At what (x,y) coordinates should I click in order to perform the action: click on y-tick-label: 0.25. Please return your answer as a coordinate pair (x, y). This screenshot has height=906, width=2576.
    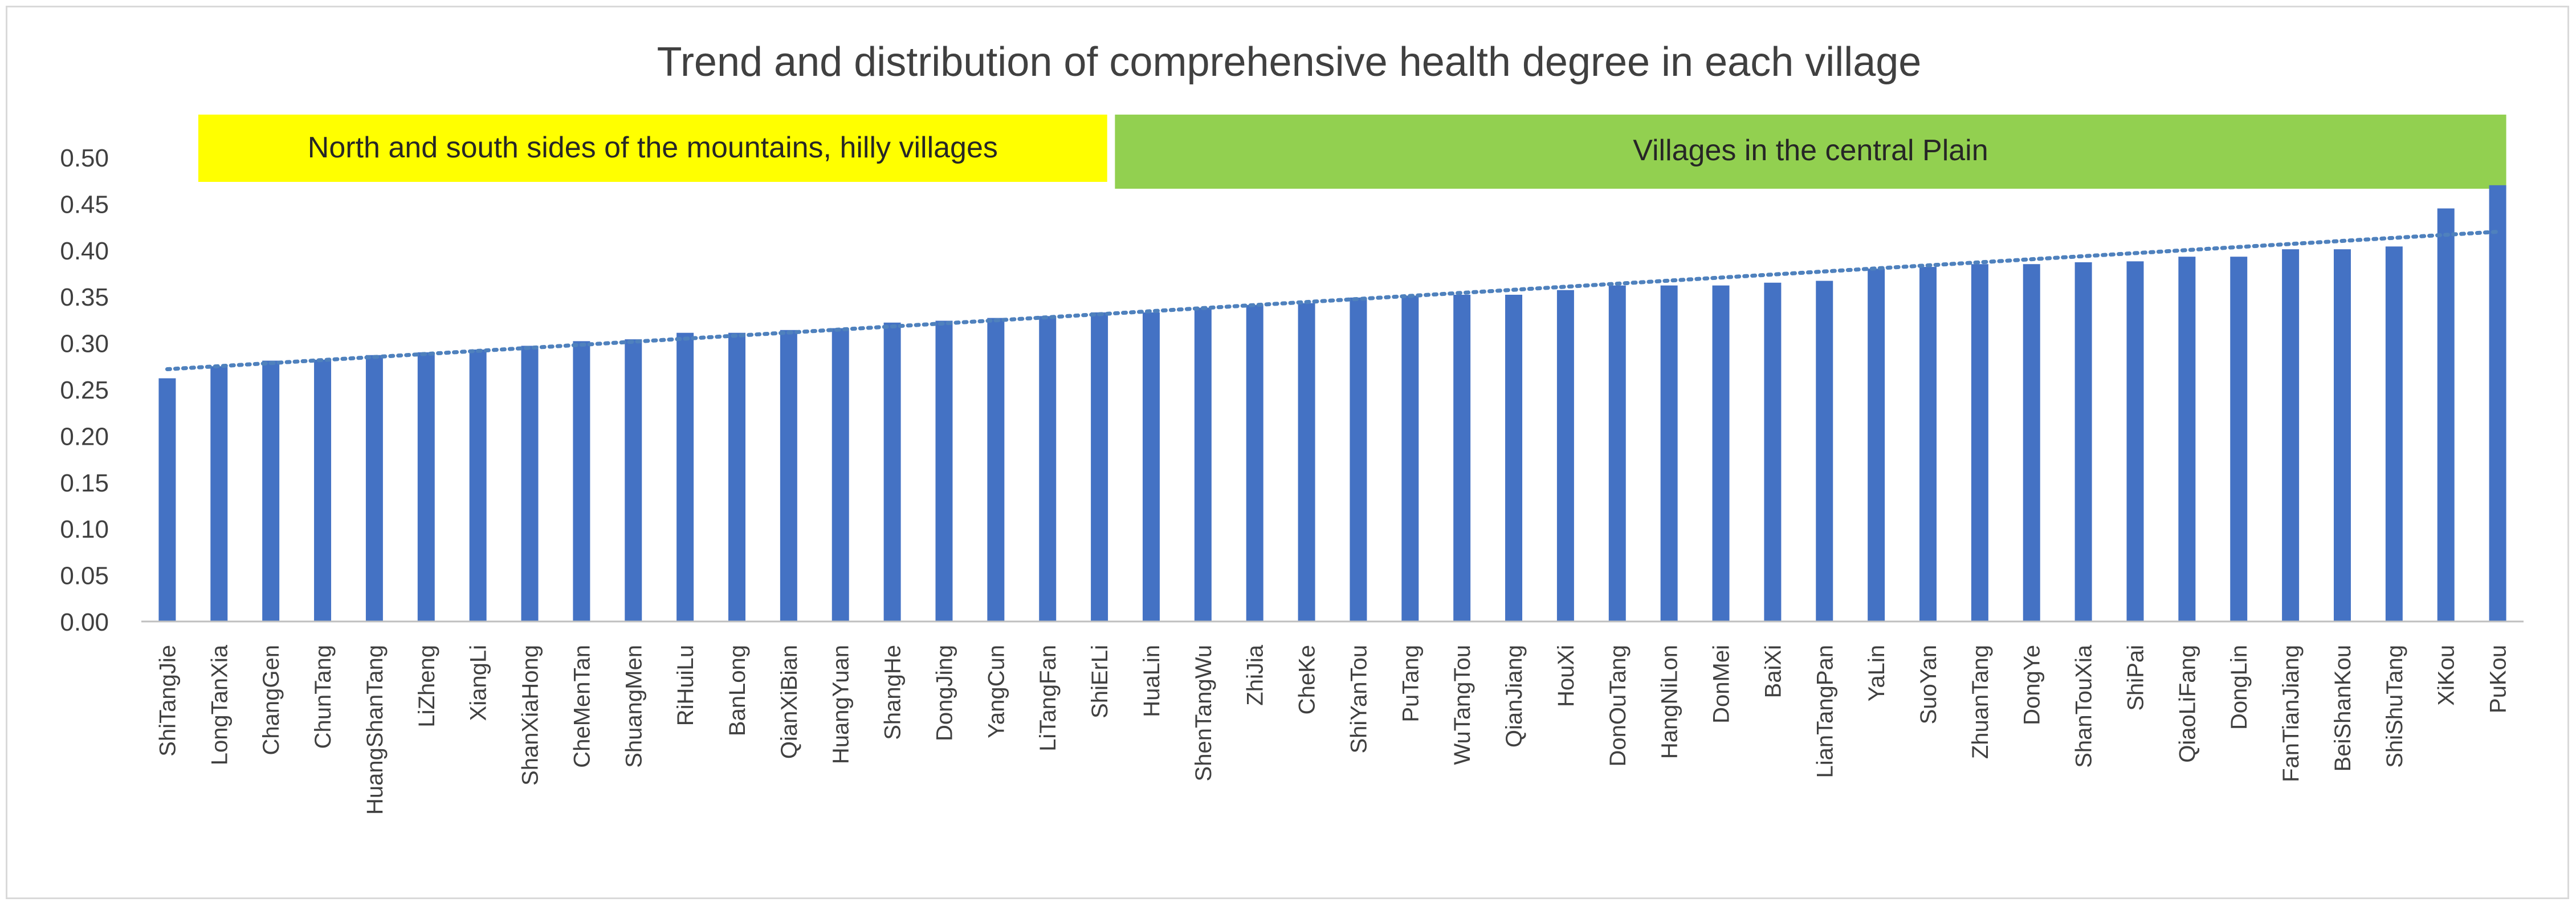
    Looking at the image, I should click on (84, 390).